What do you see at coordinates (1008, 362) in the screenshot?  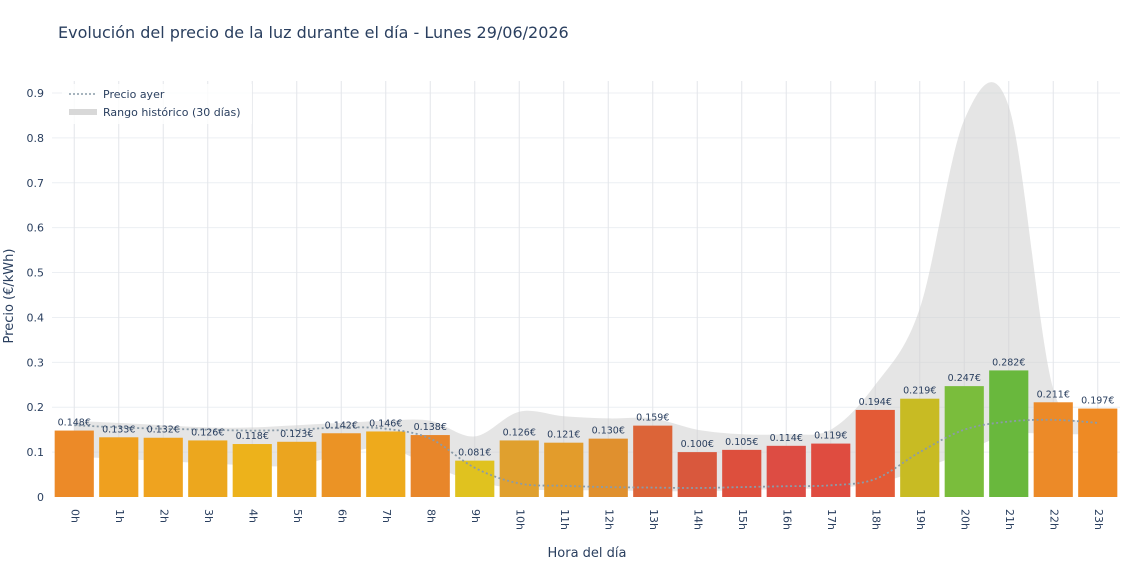 I see `bar-data-label: 0.282€` at bounding box center [1008, 362].